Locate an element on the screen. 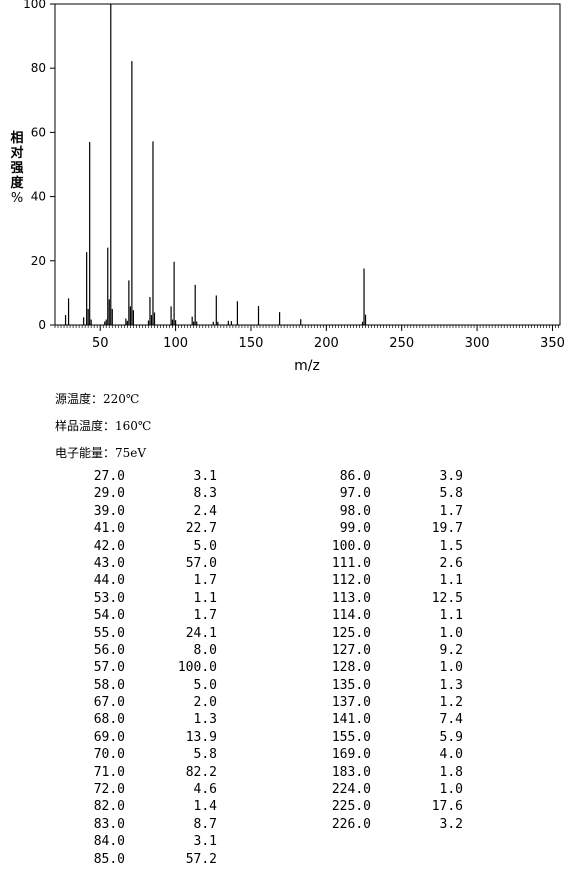  peak-mz-value: 86.0 is located at coordinates (355, 476).